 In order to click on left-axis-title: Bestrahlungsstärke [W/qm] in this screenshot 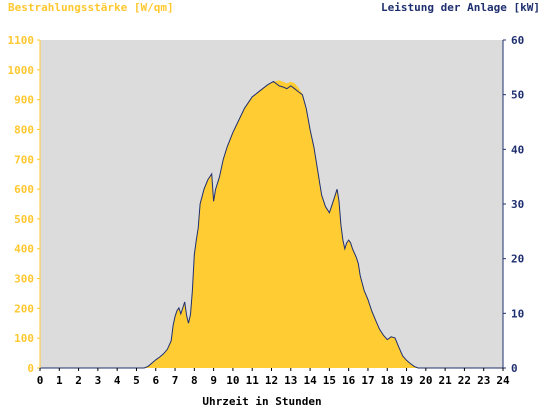, I will do `click(91, 7)`.